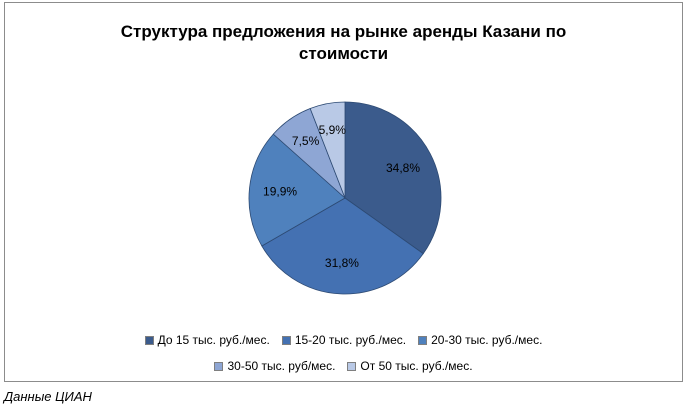  I want to click on legend-label-0: До 15 тыс. руб./мес., so click(213, 340).